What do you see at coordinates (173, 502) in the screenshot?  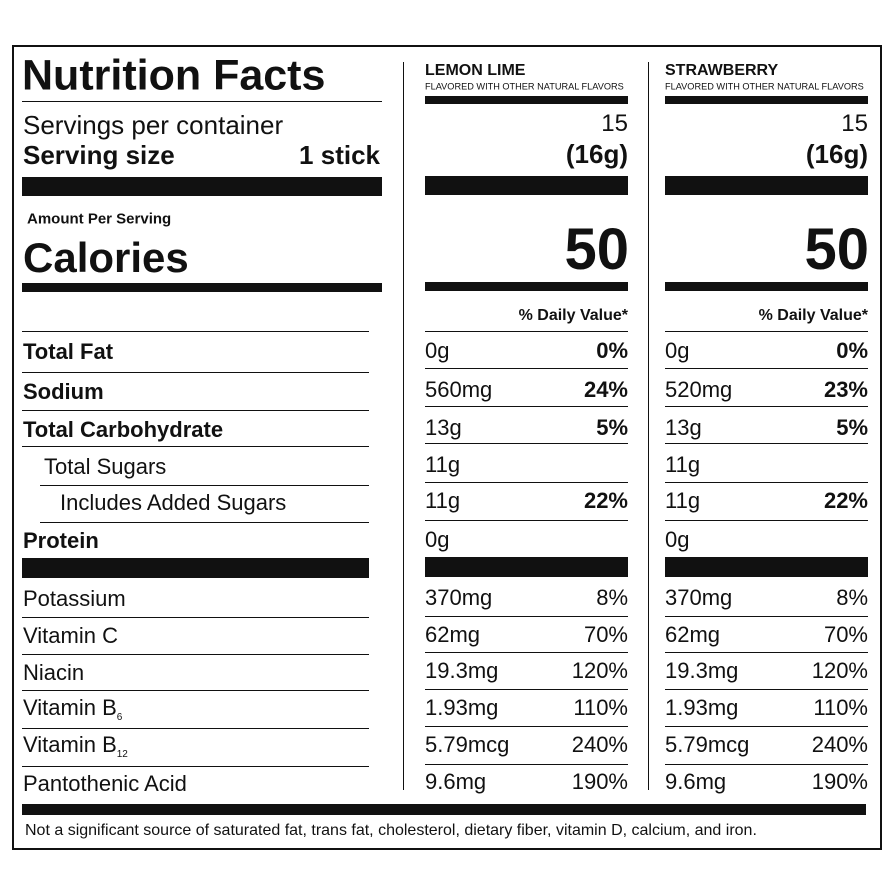 I see `nutrient-name: Includes Added Sugars` at bounding box center [173, 502].